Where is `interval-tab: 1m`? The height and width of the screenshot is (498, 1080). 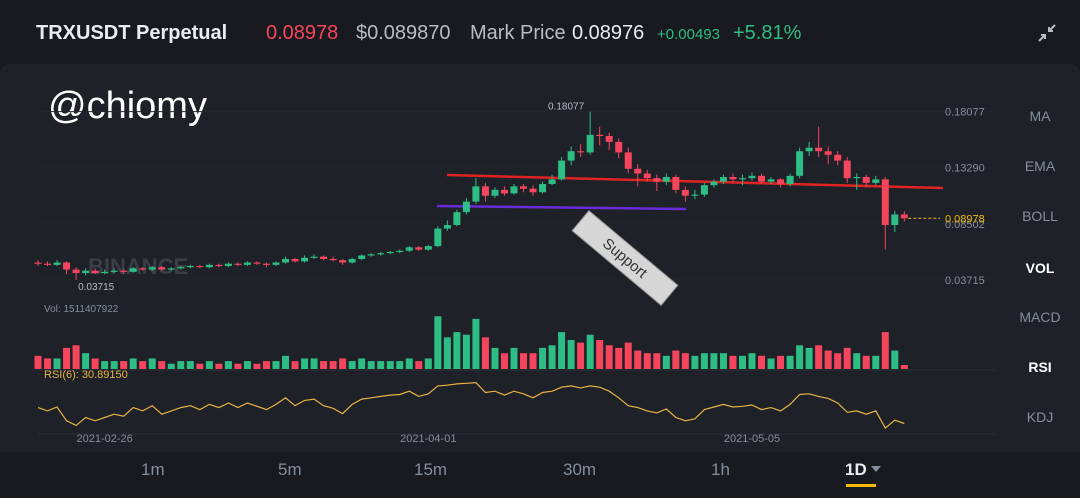 interval-tab: 1m is located at coordinates (153, 469).